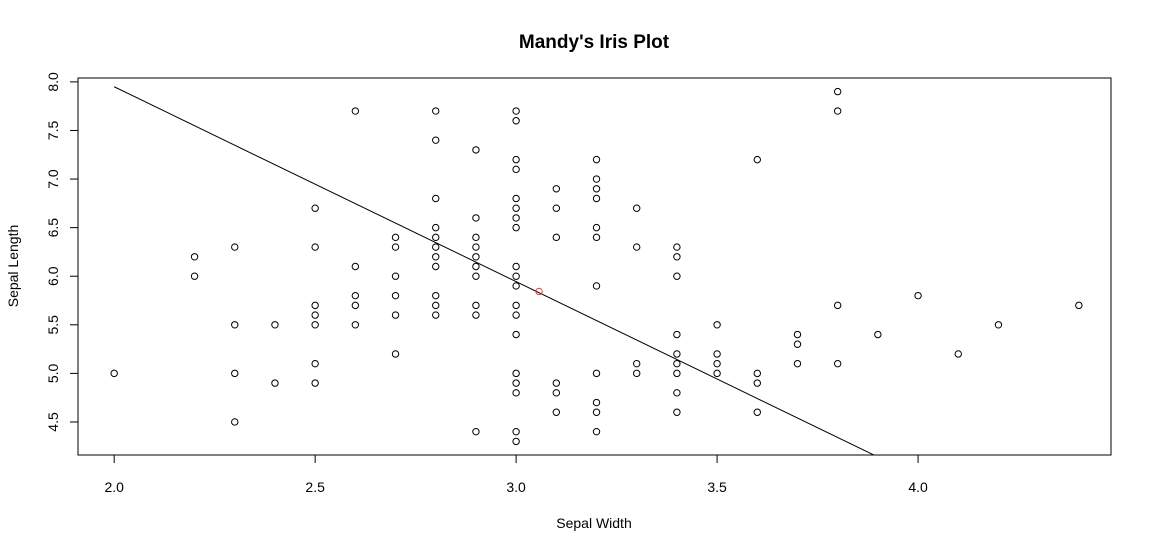 The height and width of the screenshot is (553, 1151). Describe the element at coordinates (53, 179) in the screenshot. I see `y-tick-label: 7.0` at that location.